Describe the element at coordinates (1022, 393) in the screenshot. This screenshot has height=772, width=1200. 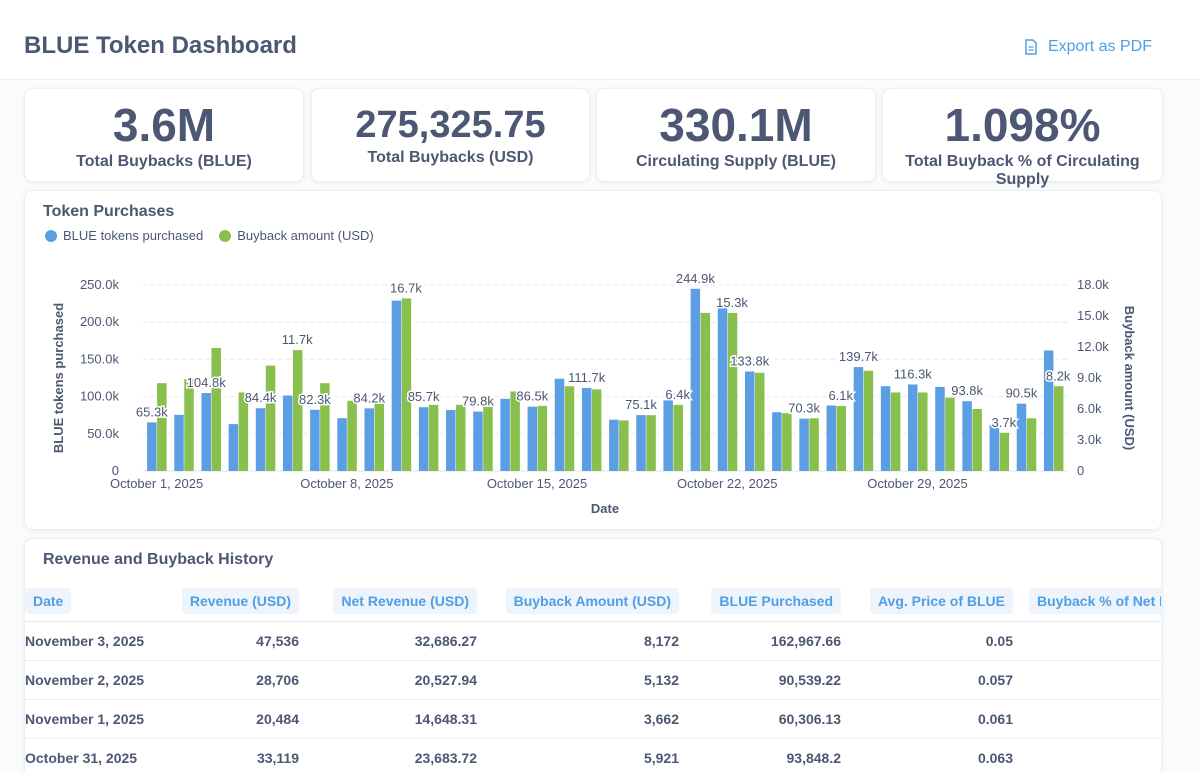
I see `data-label: 90.5k` at that location.